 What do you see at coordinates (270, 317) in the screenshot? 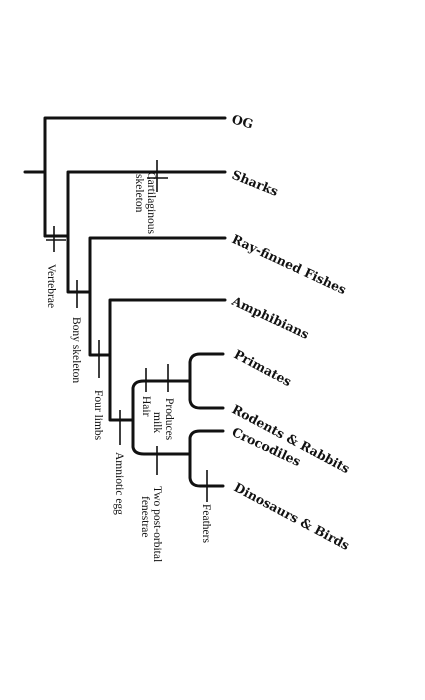
I see `taxon-amphibians: Amphibians` at bounding box center [270, 317].